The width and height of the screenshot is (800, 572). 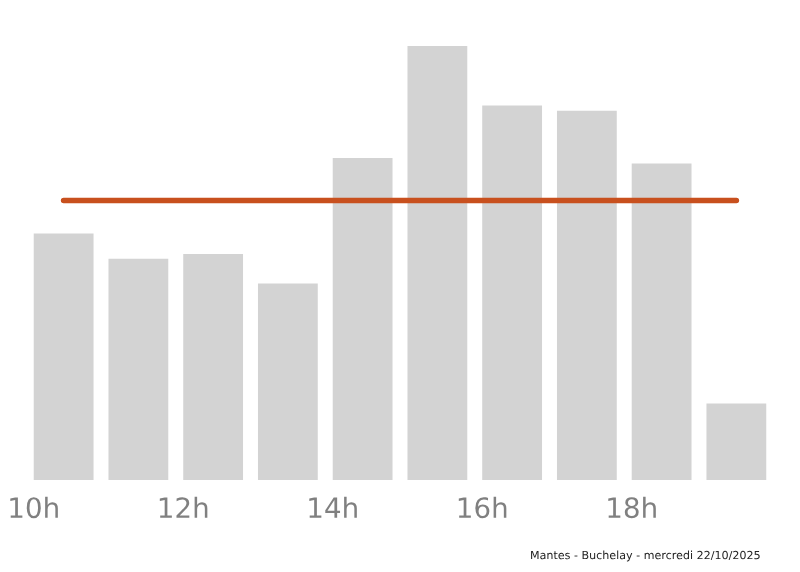 I want to click on x-tick-label: 14h, so click(x=333, y=507).